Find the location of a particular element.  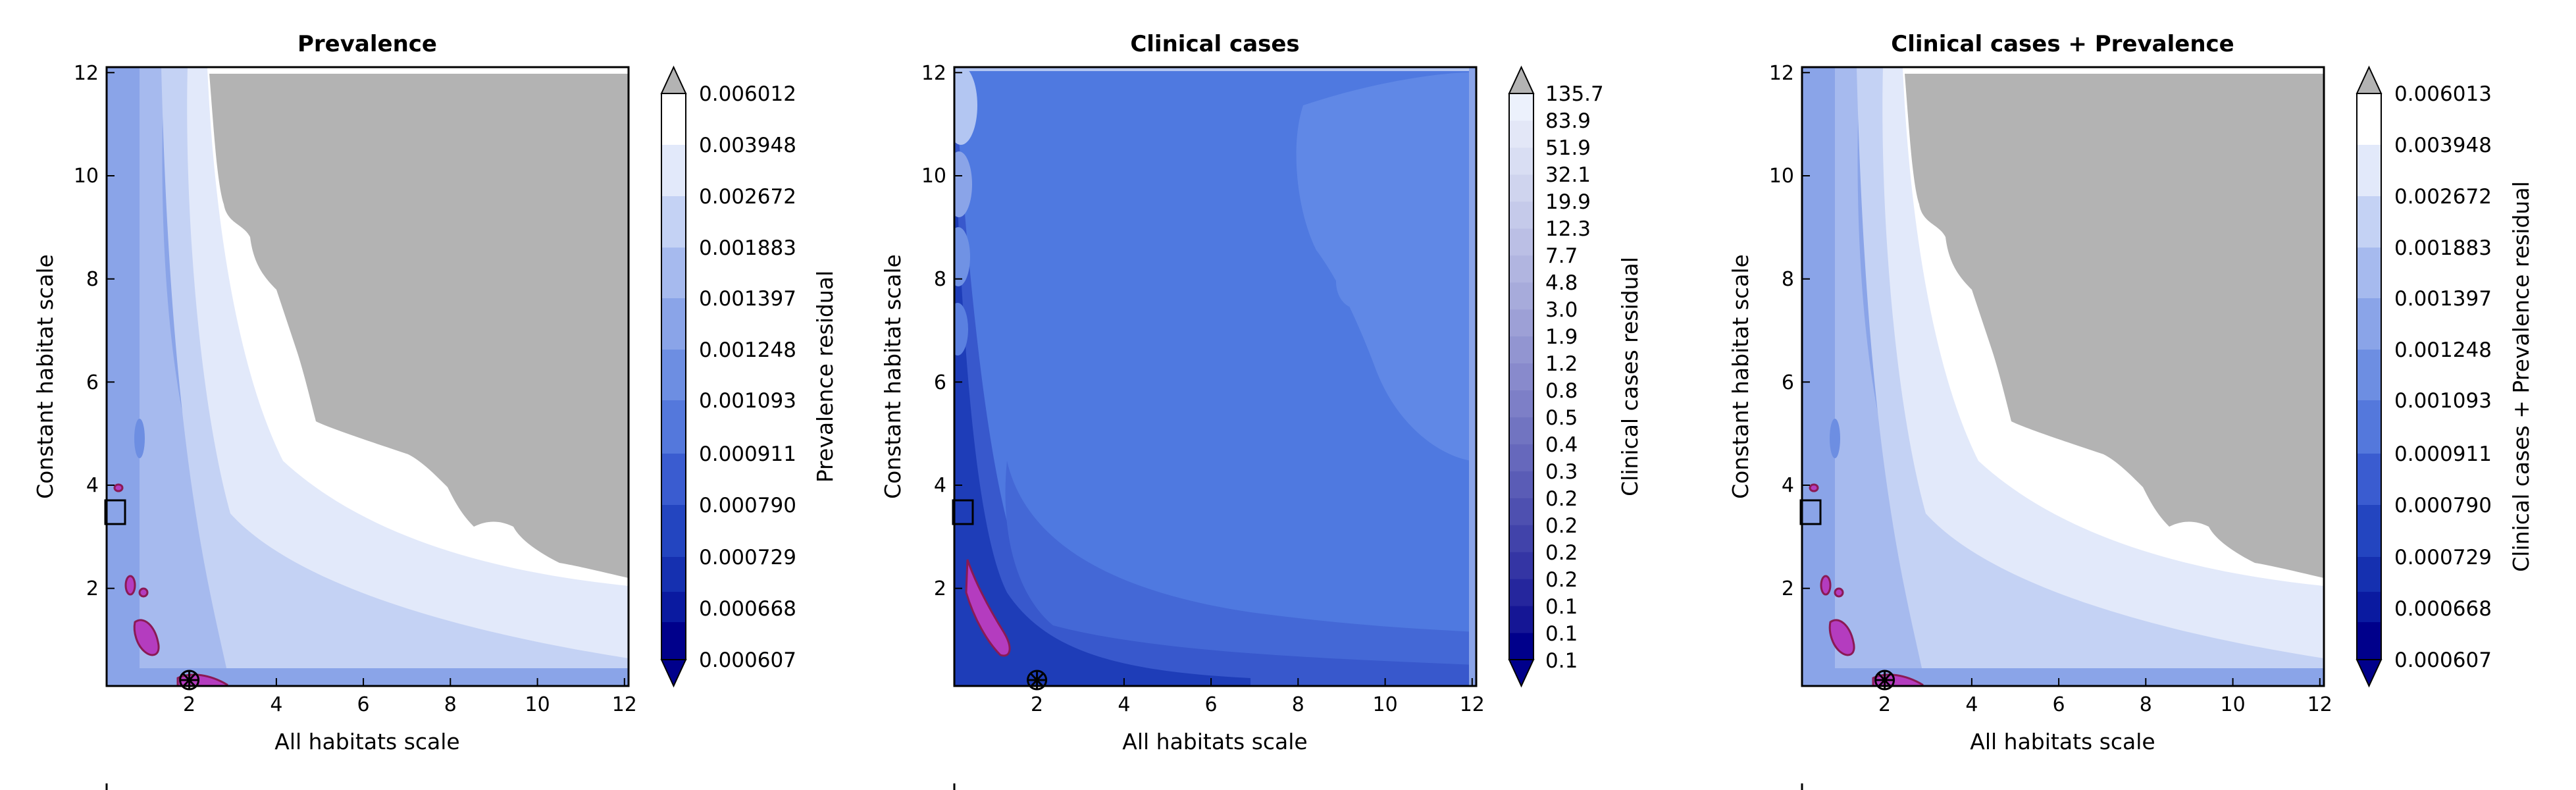

colorbar-tick-label: 7.7 is located at coordinates (1561, 256).